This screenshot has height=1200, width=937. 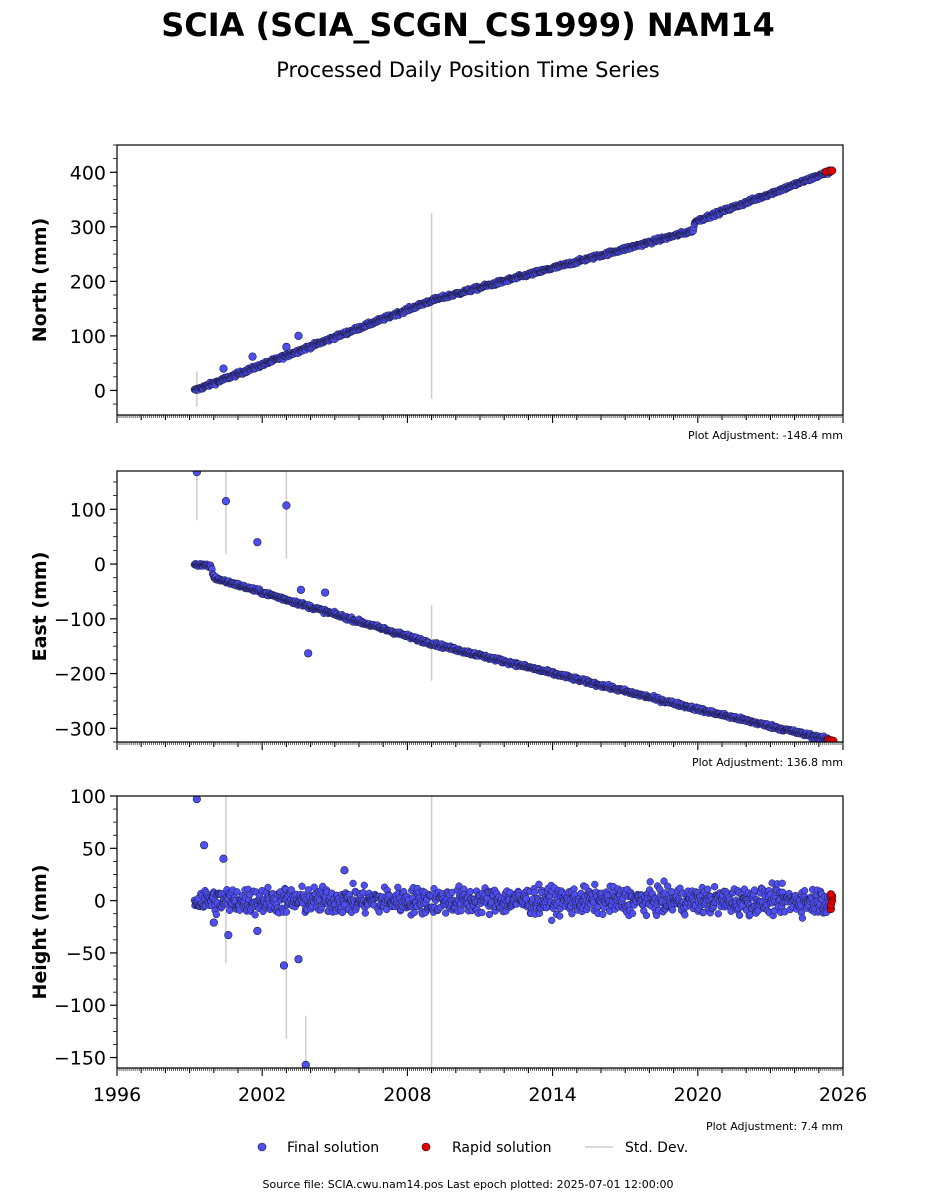 I want to click on x-tick-label: 2020, so click(x=698, y=1095).